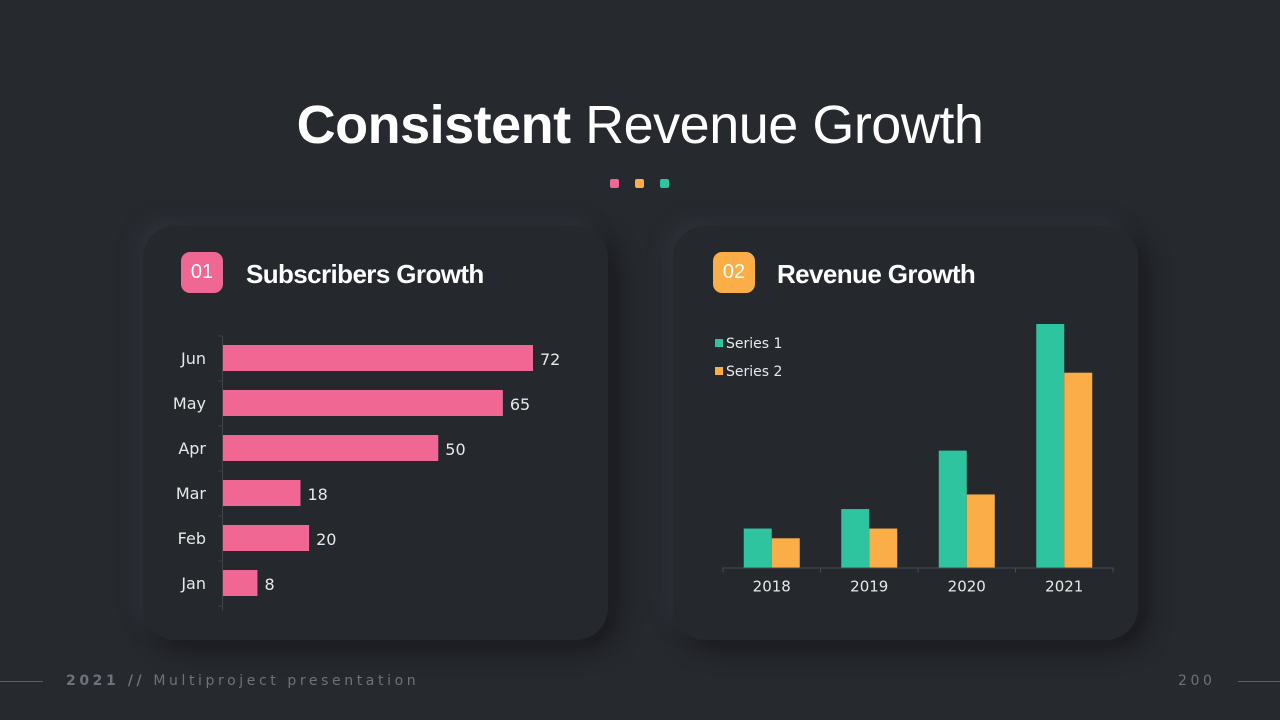 The image size is (1280, 720). Describe the element at coordinates (240, 583) in the screenshot. I see `bar-jan` at that location.